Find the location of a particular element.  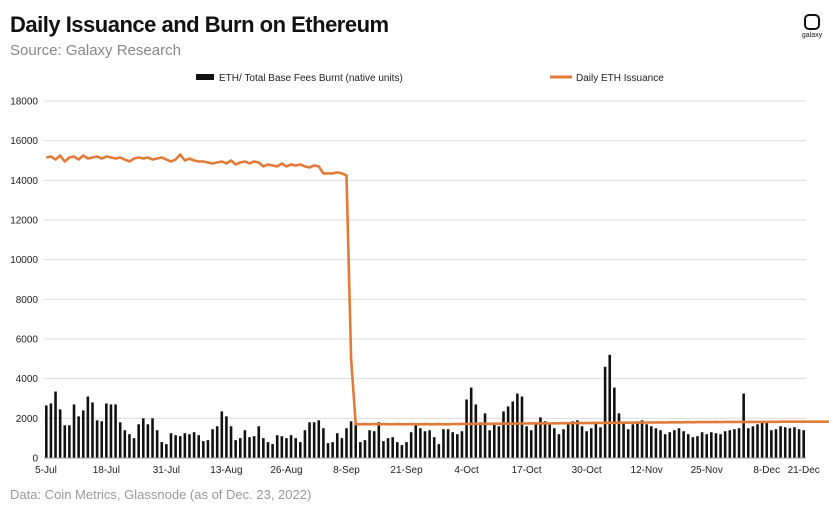

y-tick-label: 2000 is located at coordinates (27, 419).